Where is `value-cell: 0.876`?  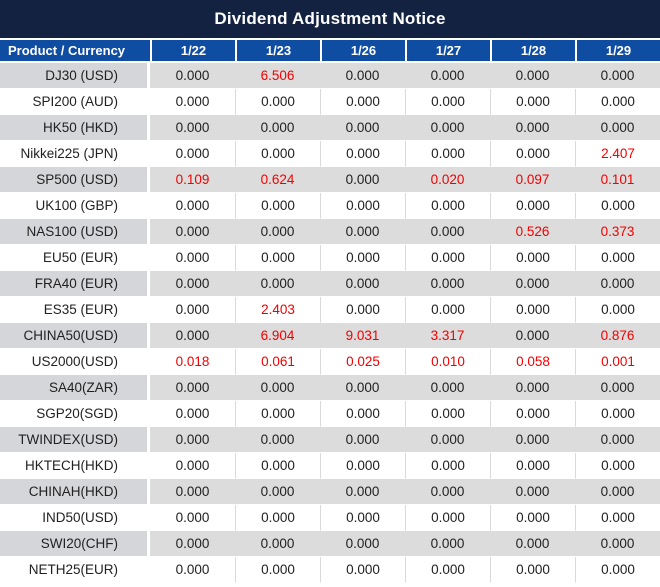 value-cell: 0.876 is located at coordinates (617, 336).